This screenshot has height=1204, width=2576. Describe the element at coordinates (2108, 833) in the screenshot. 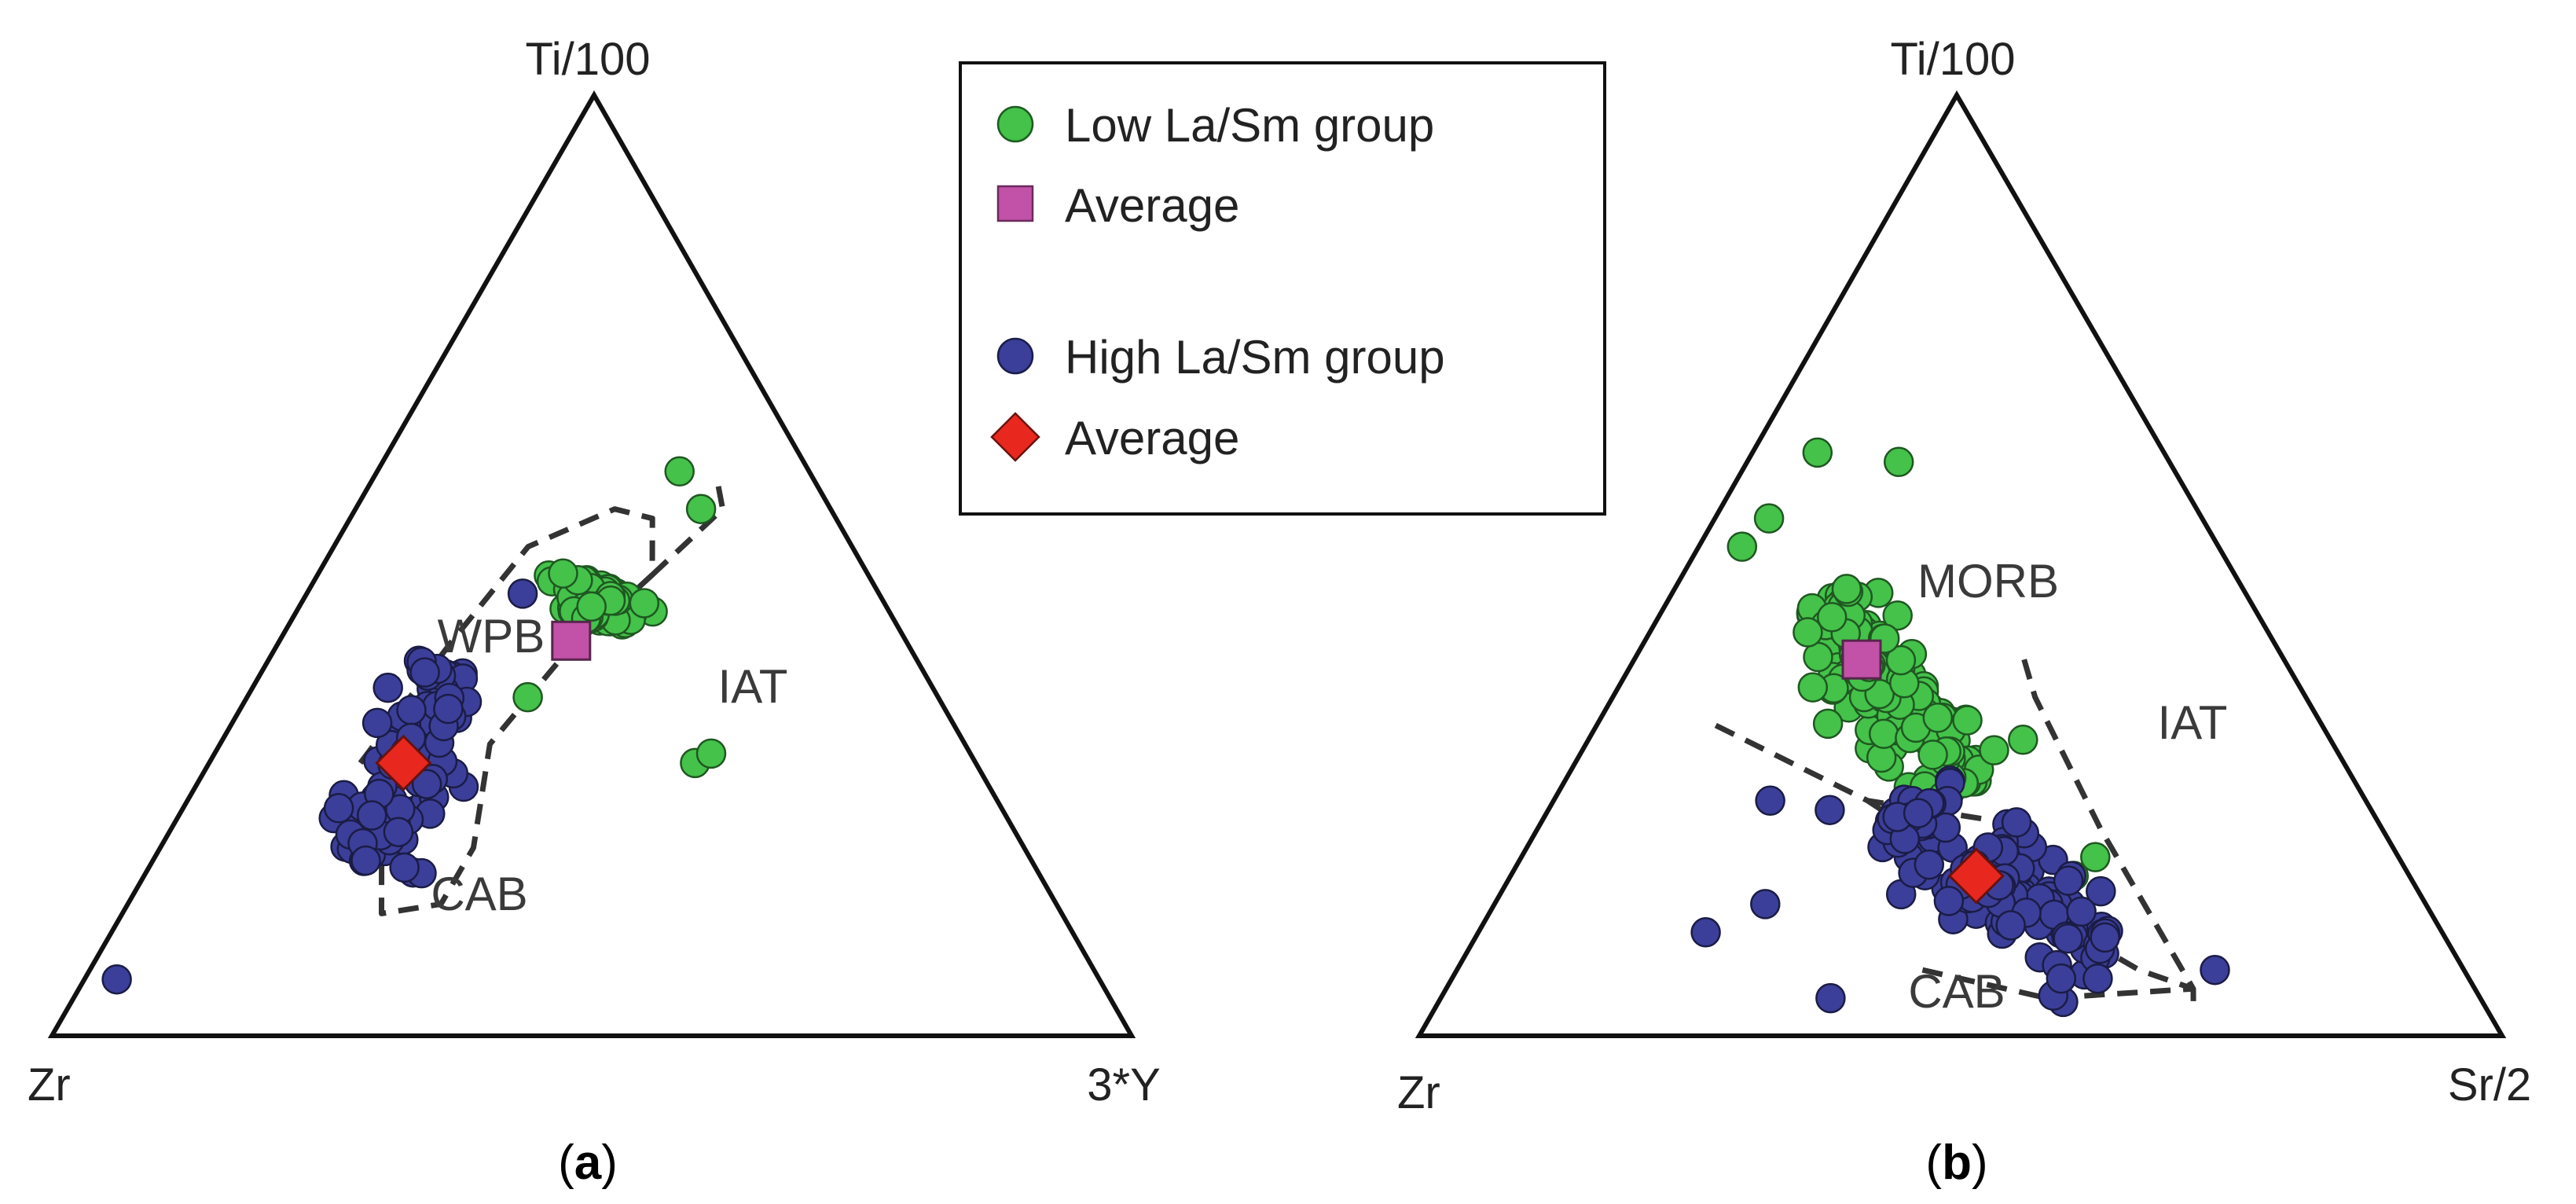

I see `field-boundary-iat-b` at that location.